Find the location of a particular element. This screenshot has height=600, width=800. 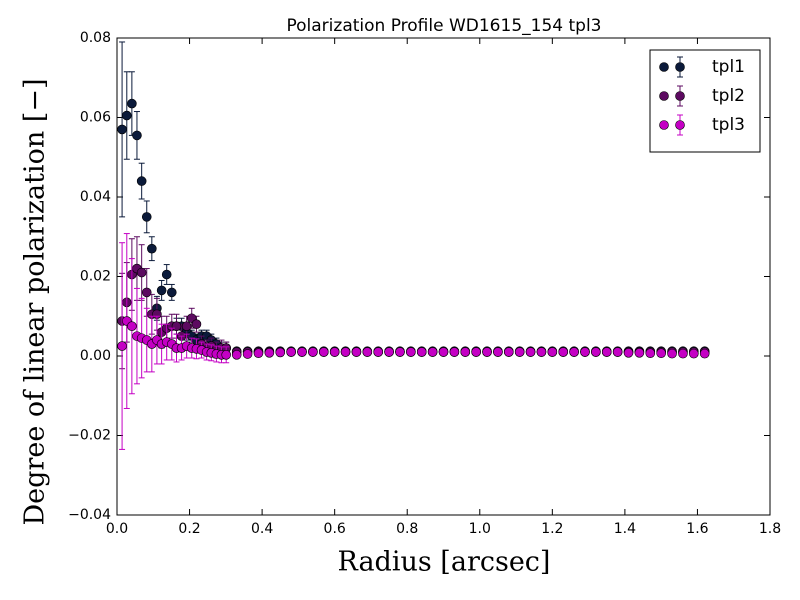

y-tick-label: 0.04 is located at coordinates (95, 197).